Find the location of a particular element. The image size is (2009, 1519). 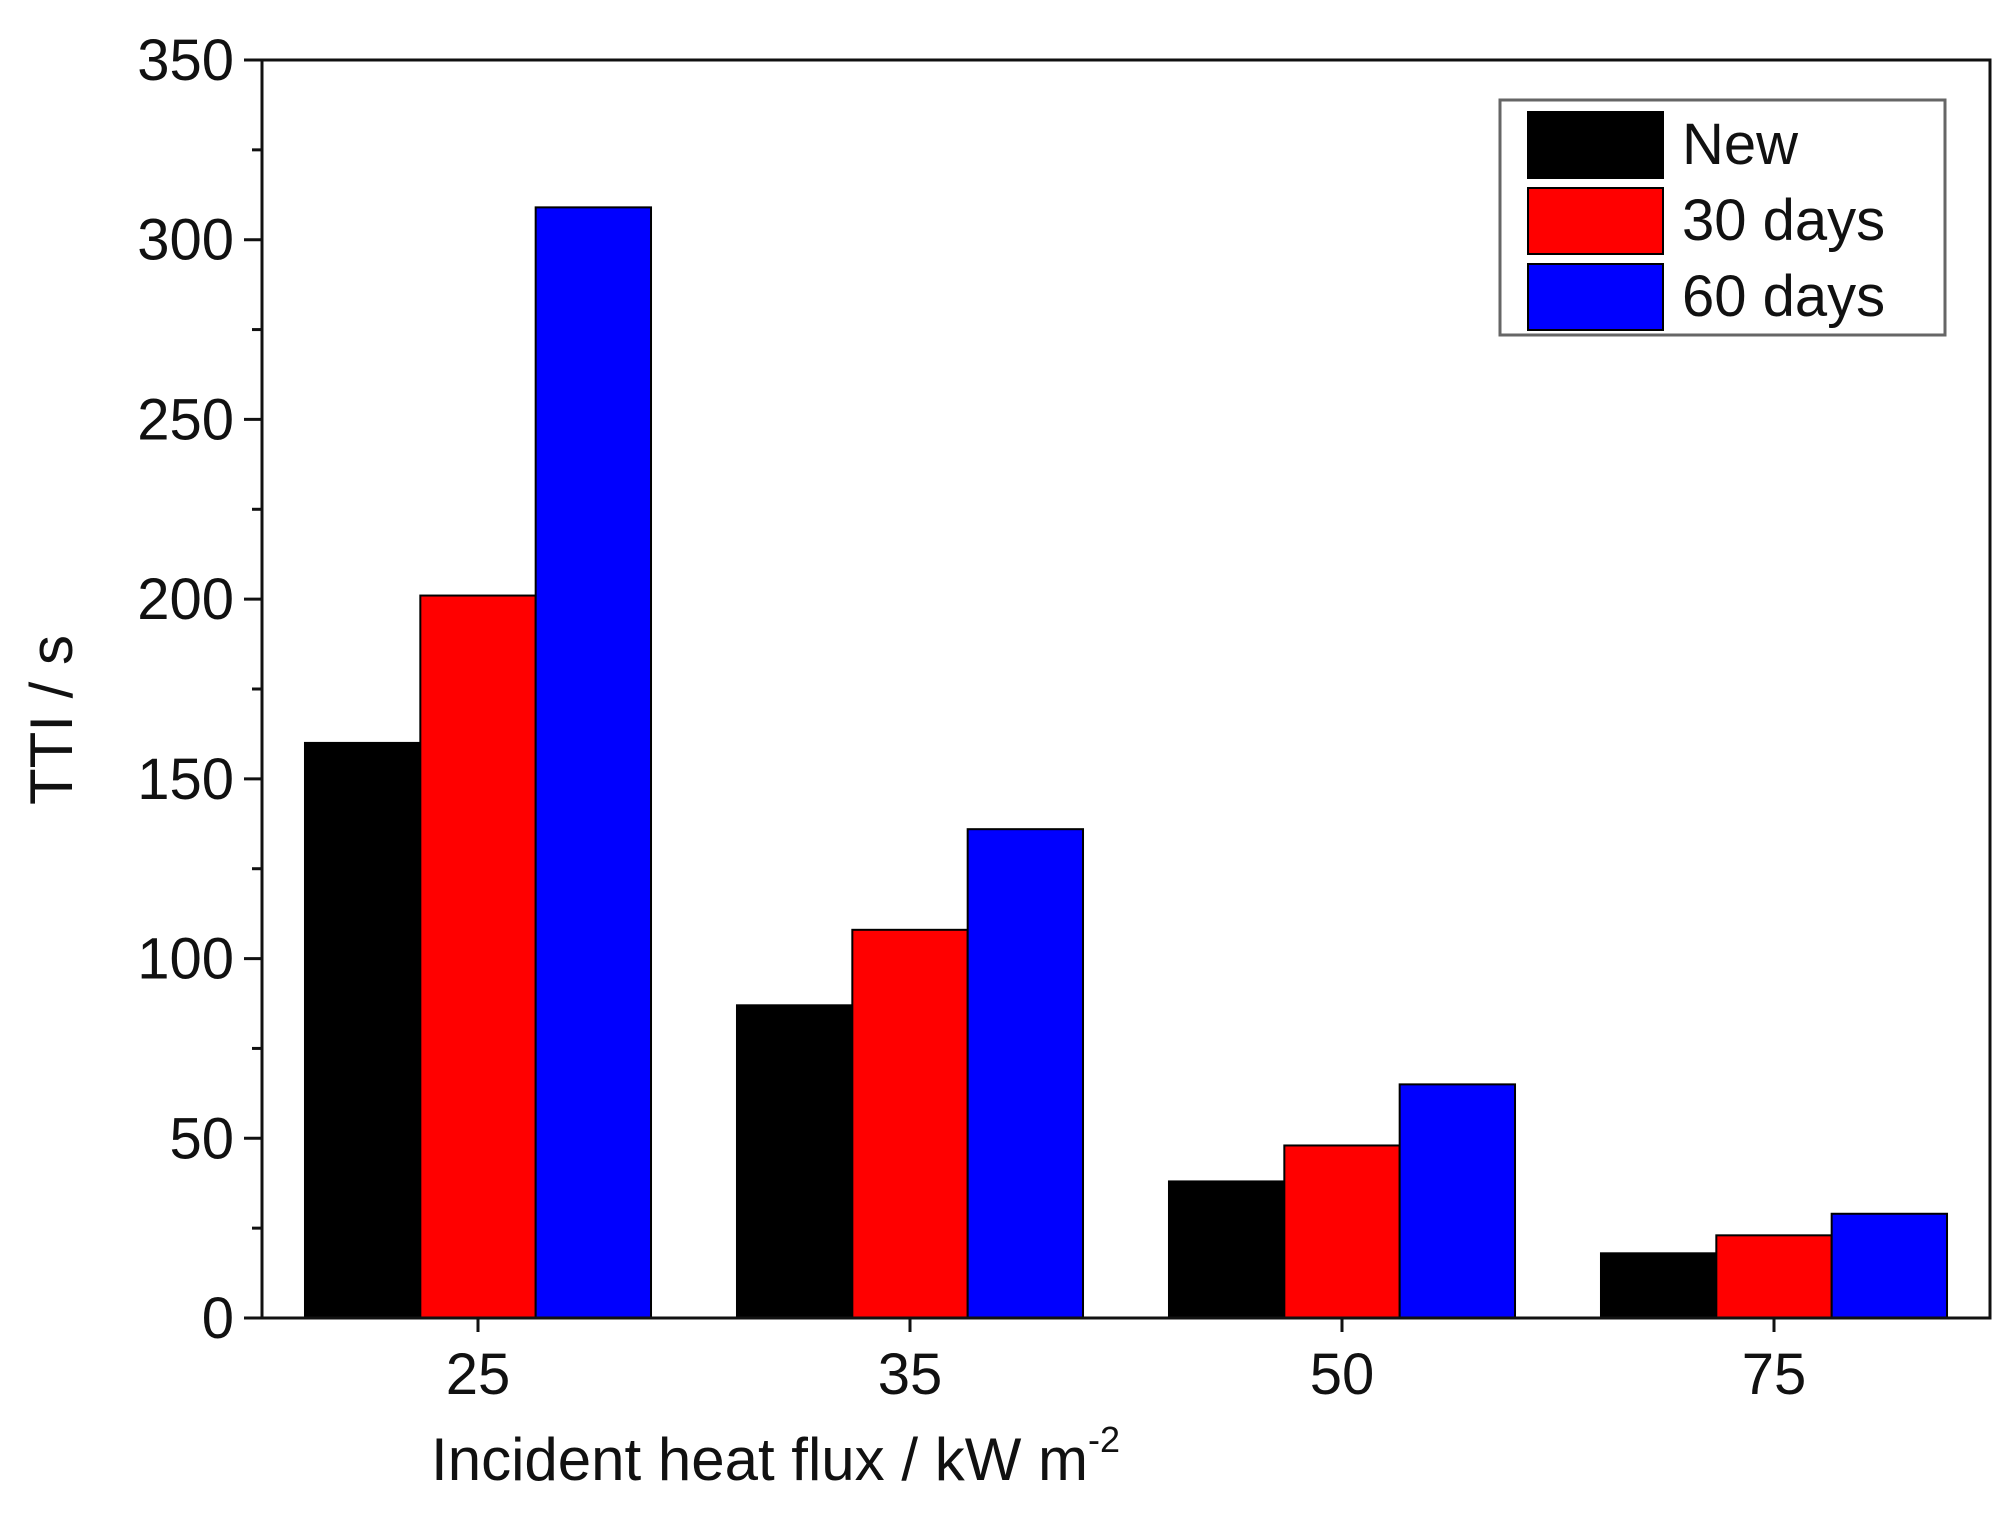

legend-label-new: New is located at coordinates (1740, 144).